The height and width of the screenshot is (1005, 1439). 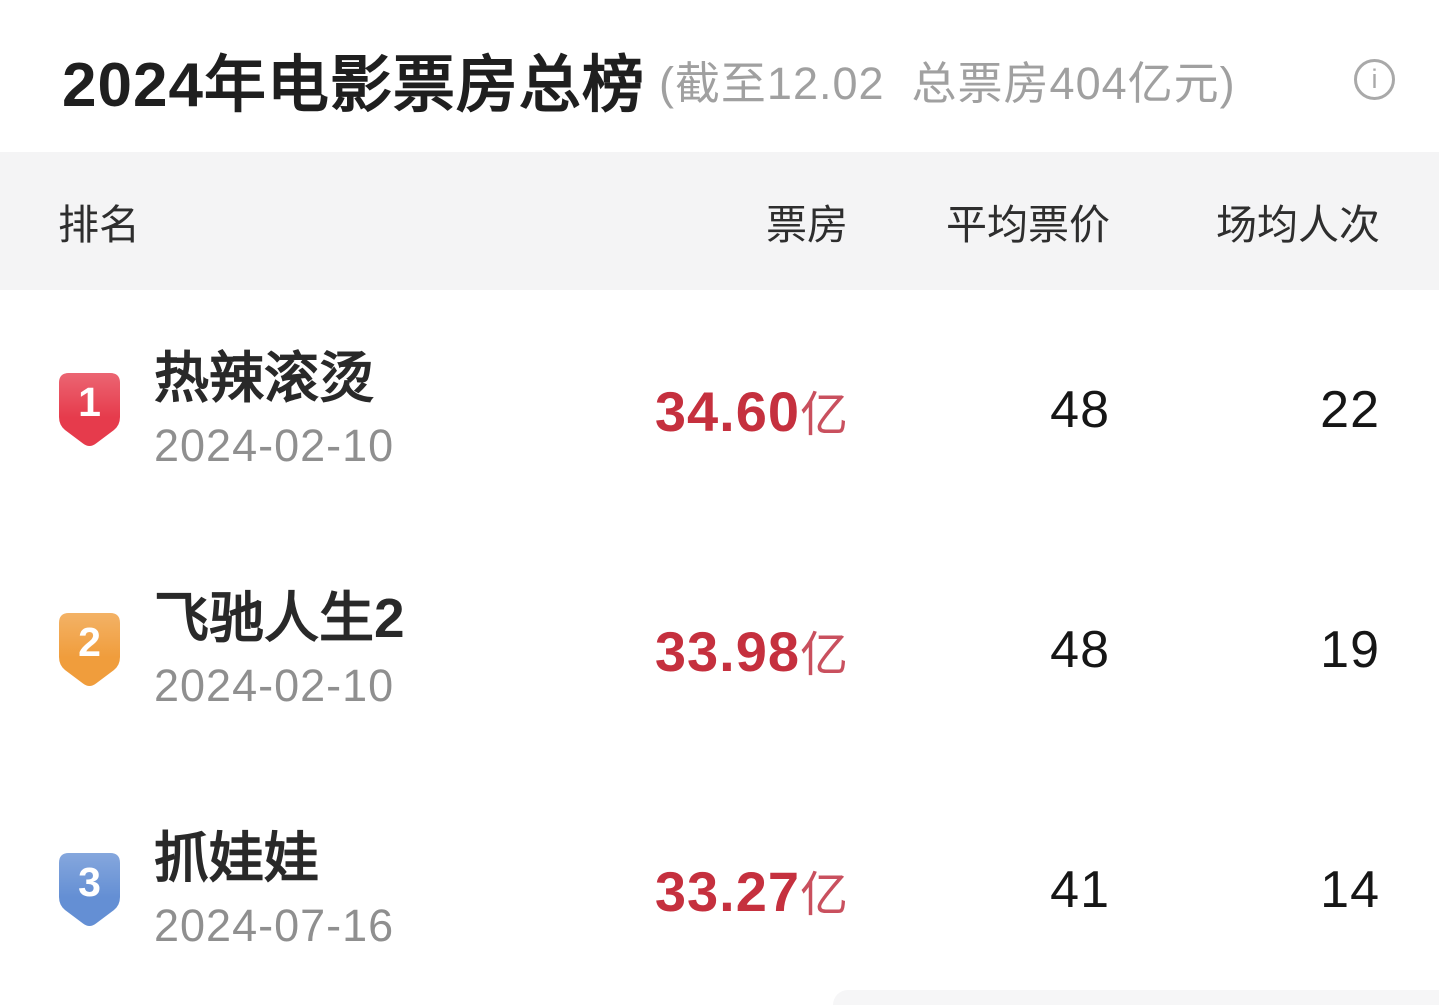 I want to click on rank-number: 1, so click(x=89, y=401).